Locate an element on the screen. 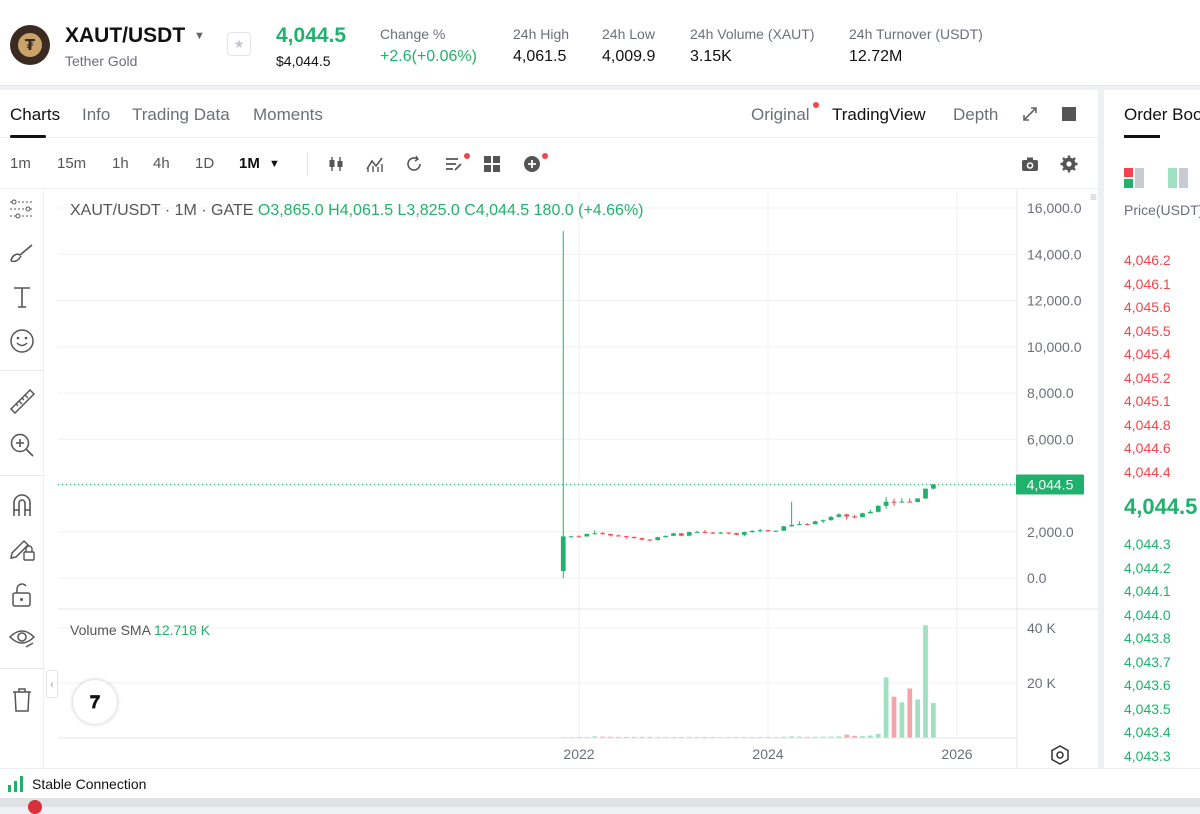  bid-price-row: 4,044.1 is located at coordinates (1147, 591).